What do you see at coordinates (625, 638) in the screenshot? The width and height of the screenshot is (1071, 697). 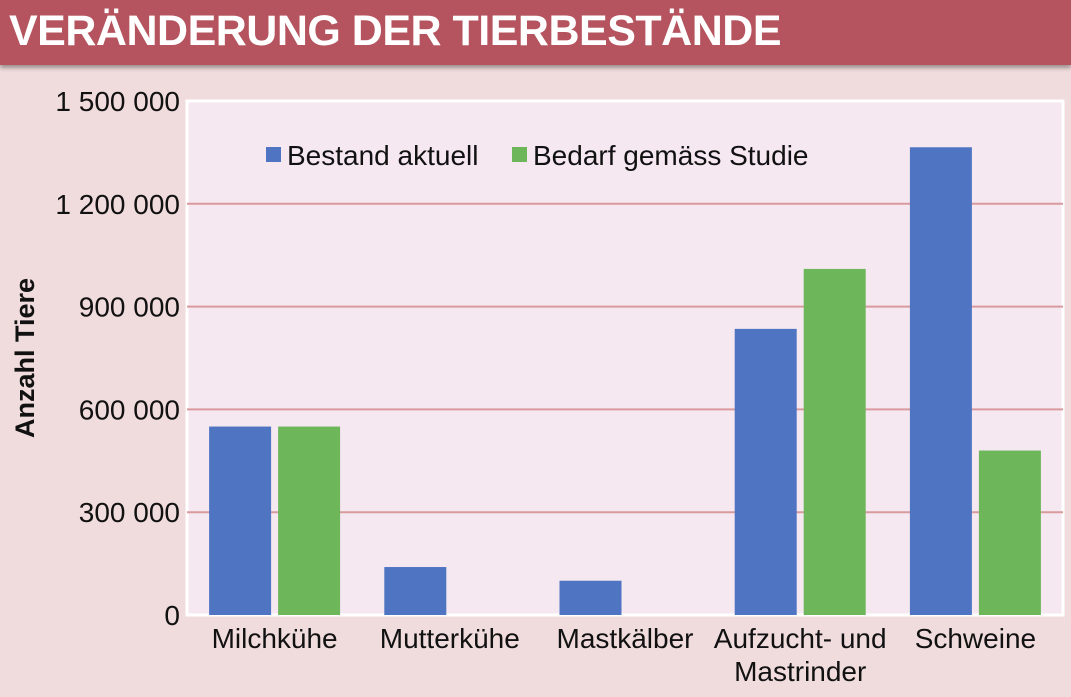 I see `x-tick-label: Mastkälber` at bounding box center [625, 638].